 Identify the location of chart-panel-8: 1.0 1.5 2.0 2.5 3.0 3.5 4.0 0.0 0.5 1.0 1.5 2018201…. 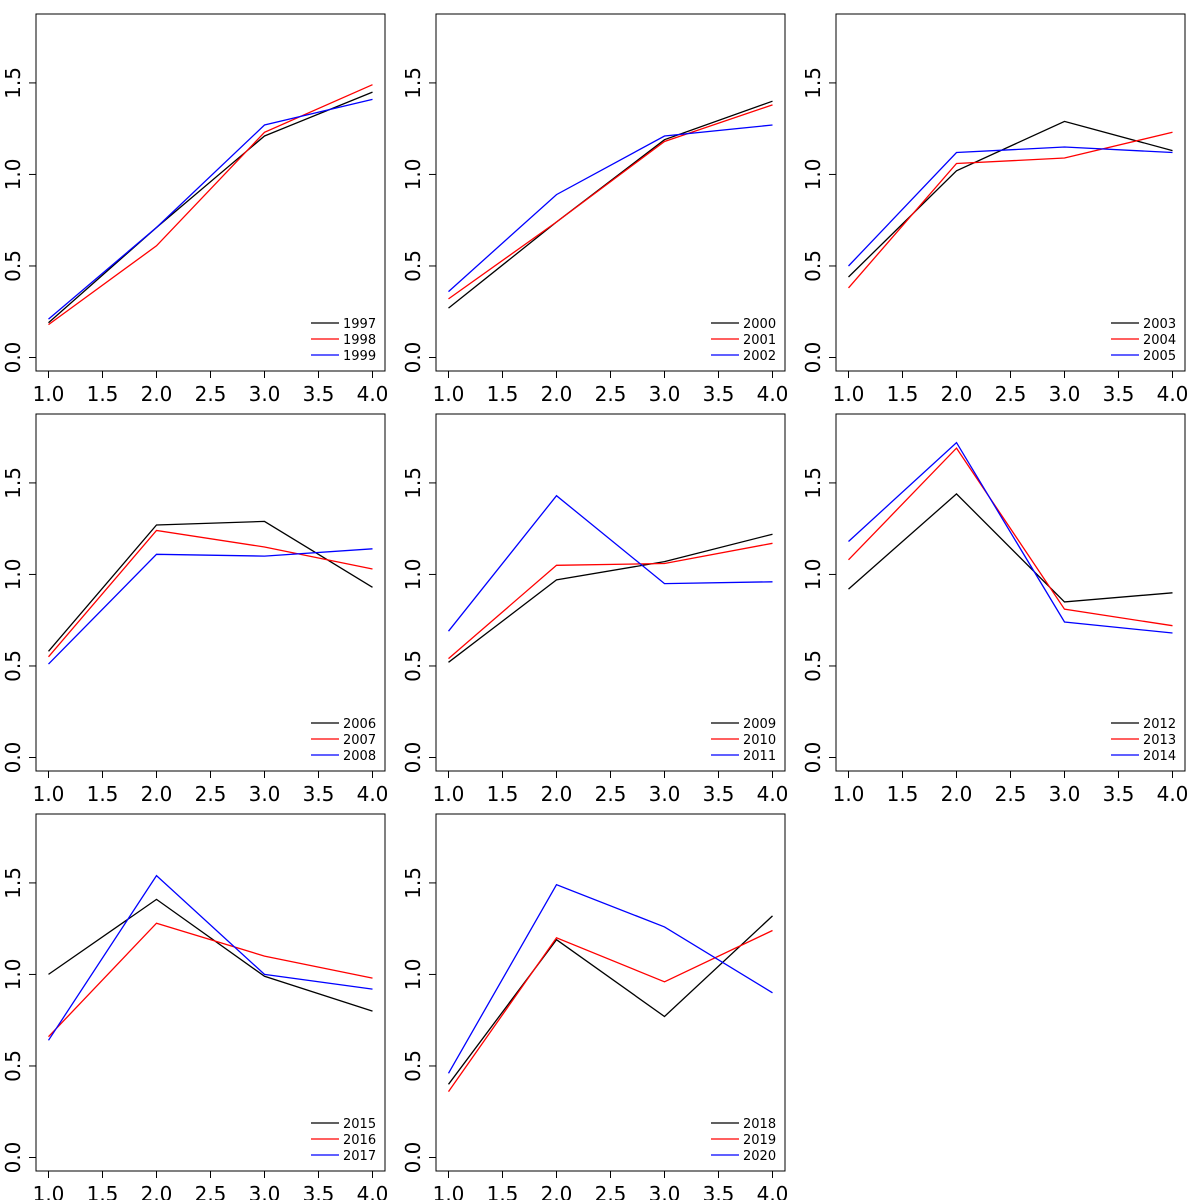
(595, 1006).